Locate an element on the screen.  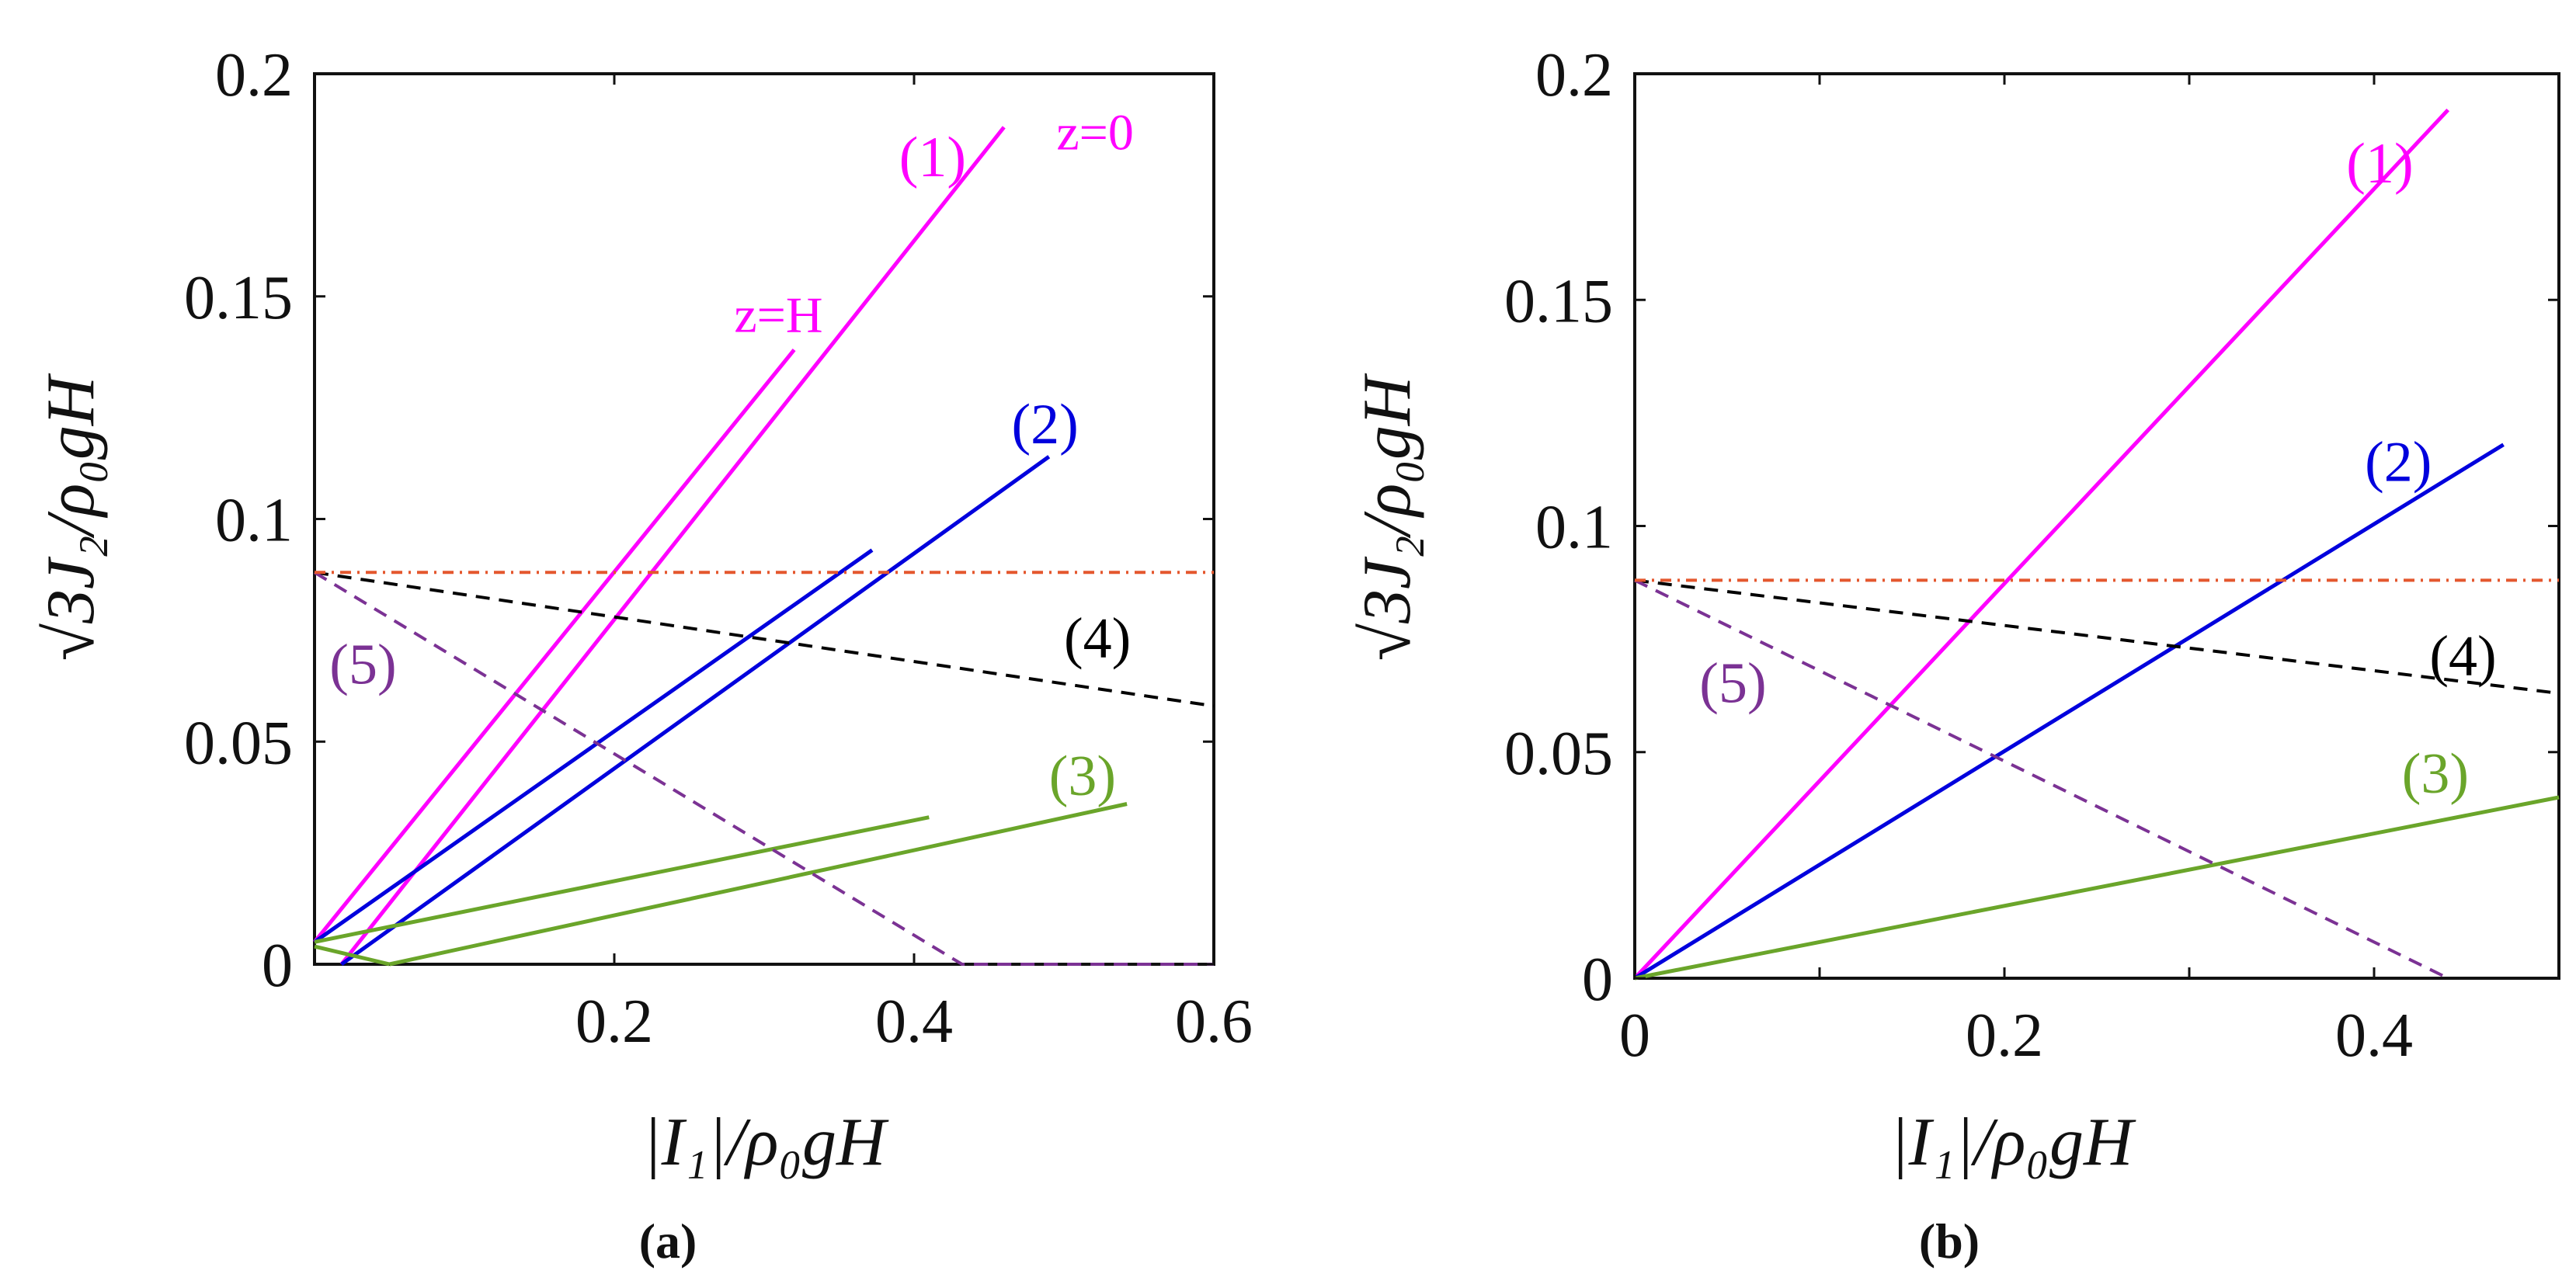
series-label-b-4: (5) is located at coordinates (1733, 684).